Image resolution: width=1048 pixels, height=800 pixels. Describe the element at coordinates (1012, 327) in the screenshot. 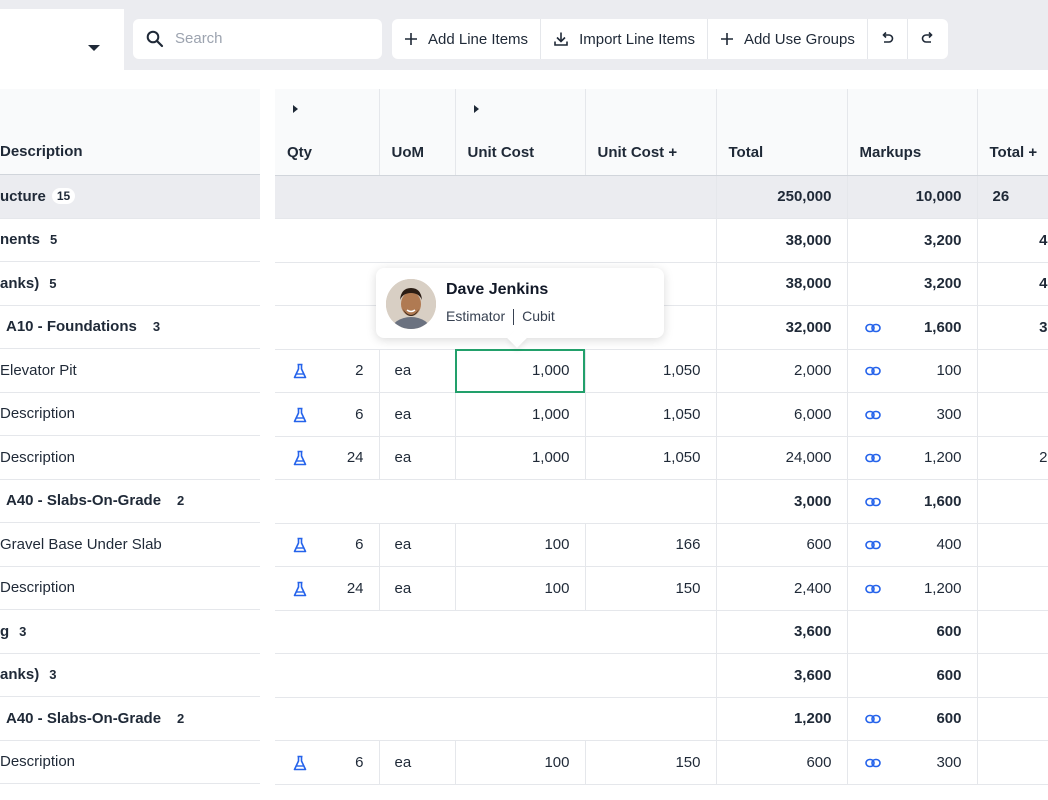

I see `total-plus-cell: 3` at that location.